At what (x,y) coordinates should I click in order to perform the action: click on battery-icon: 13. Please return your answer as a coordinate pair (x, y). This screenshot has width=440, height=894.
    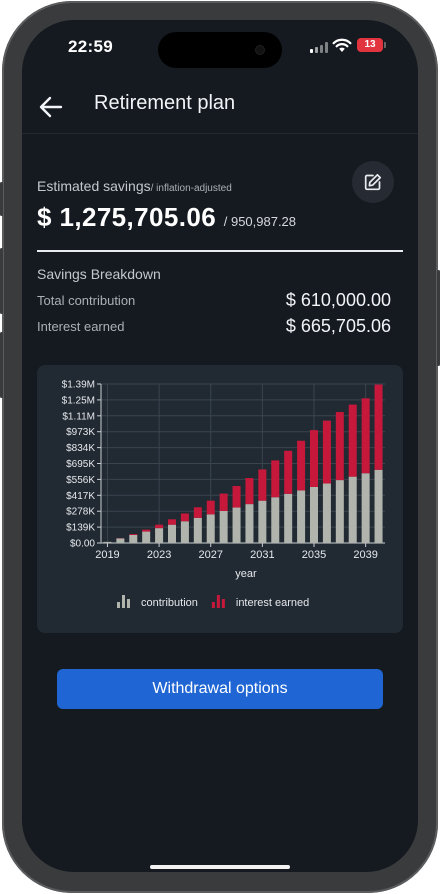
    Looking at the image, I should click on (371, 45).